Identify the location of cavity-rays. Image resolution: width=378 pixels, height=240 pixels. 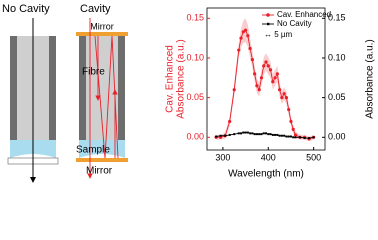
(103, 98).